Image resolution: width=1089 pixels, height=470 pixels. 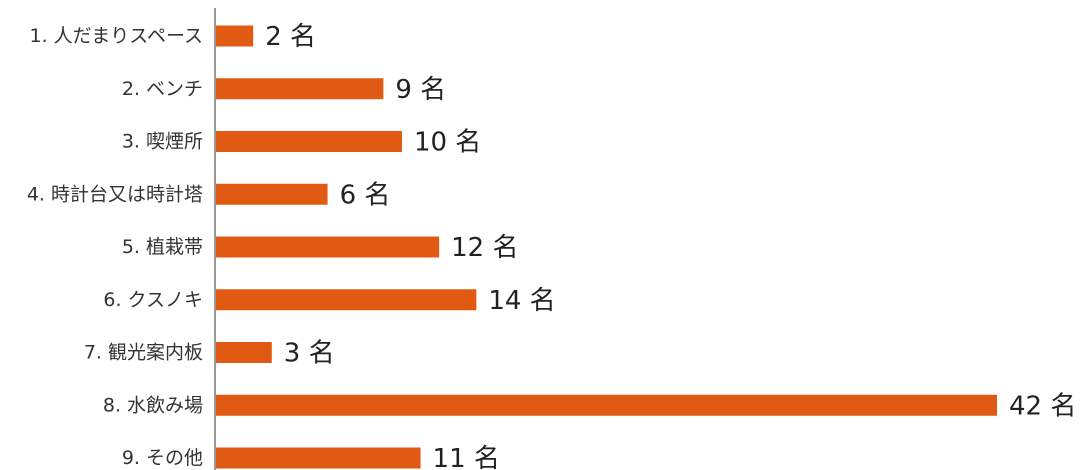 What do you see at coordinates (1042, 406) in the screenshot?
I see `value-label-8: 42 名` at bounding box center [1042, 406].